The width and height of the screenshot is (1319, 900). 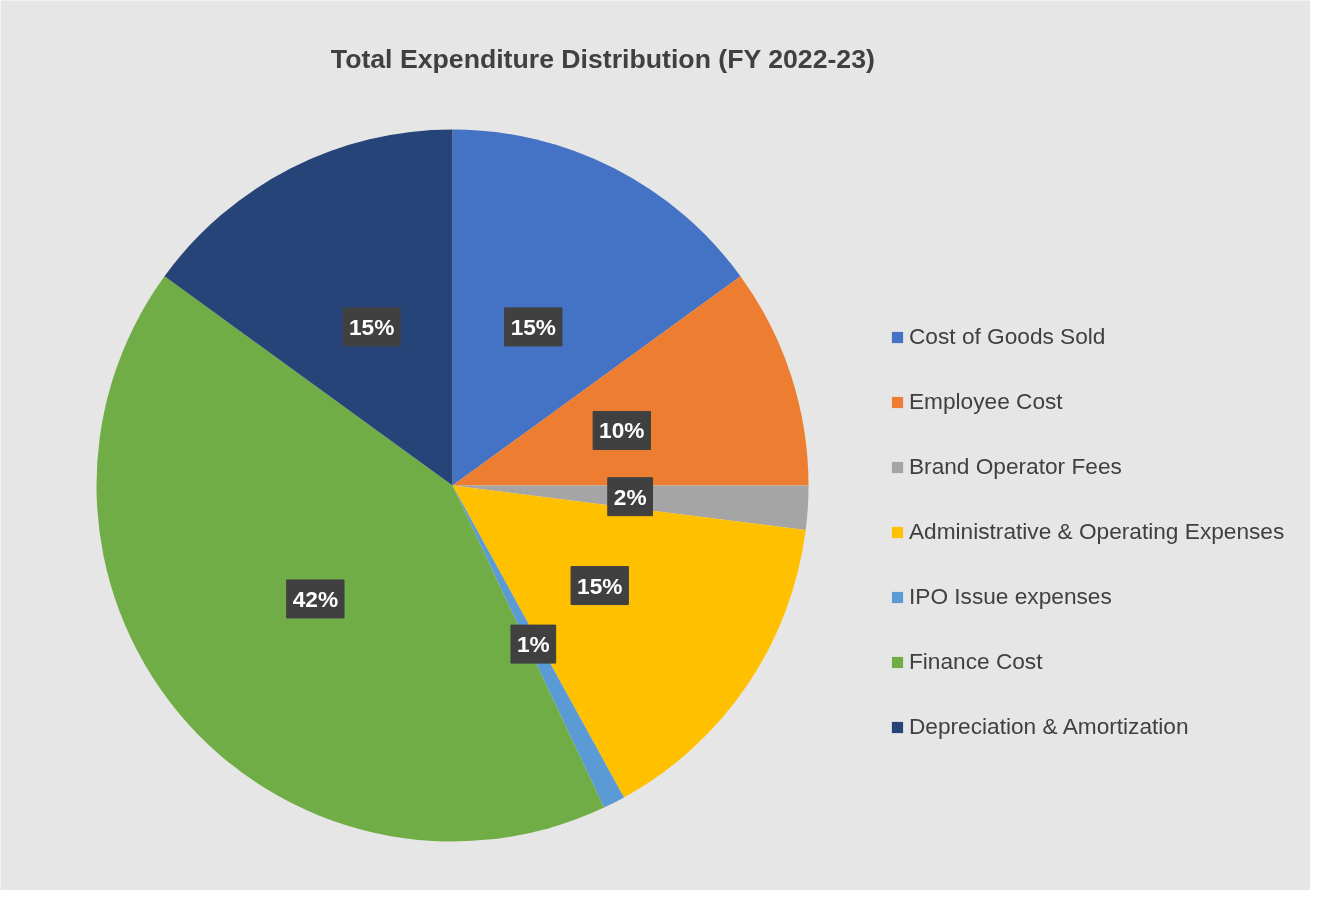 What do you see at coordinates (533, 644) in the screenshot?
I see `data-label: 1%` at bounding box center [533, 644].